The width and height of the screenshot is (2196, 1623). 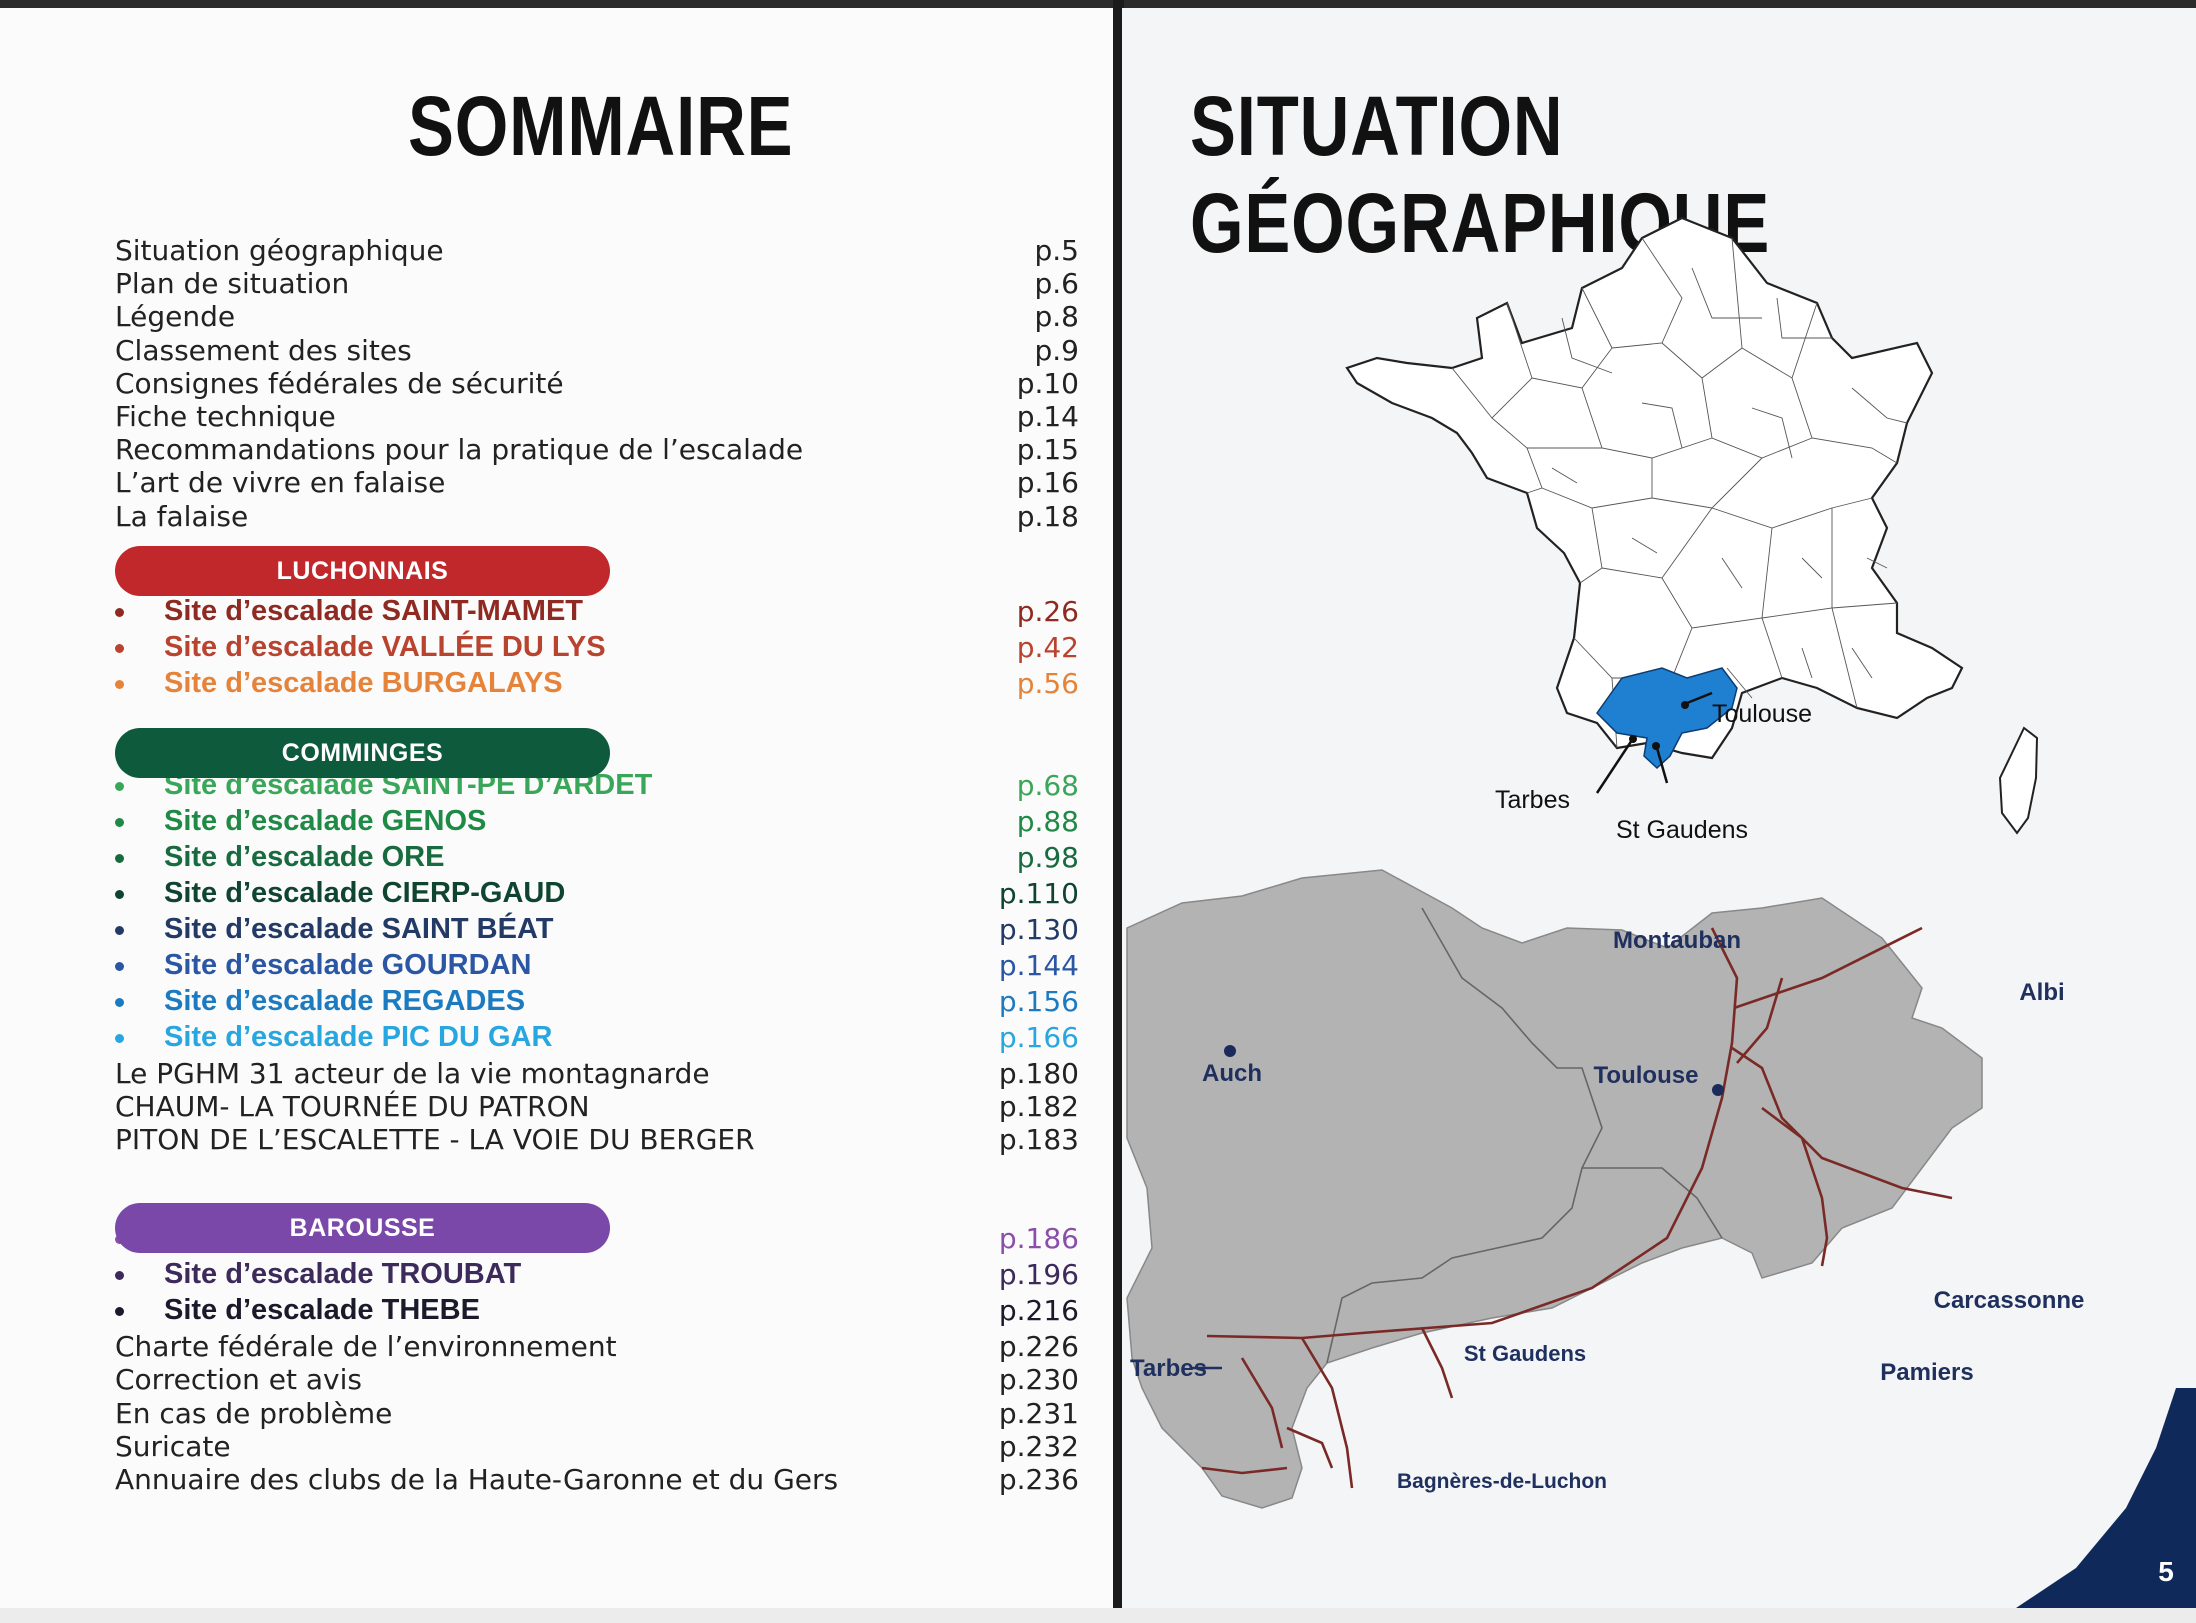 I want to click on toc-entry-page: p.5, so click(x=1057, y=250).